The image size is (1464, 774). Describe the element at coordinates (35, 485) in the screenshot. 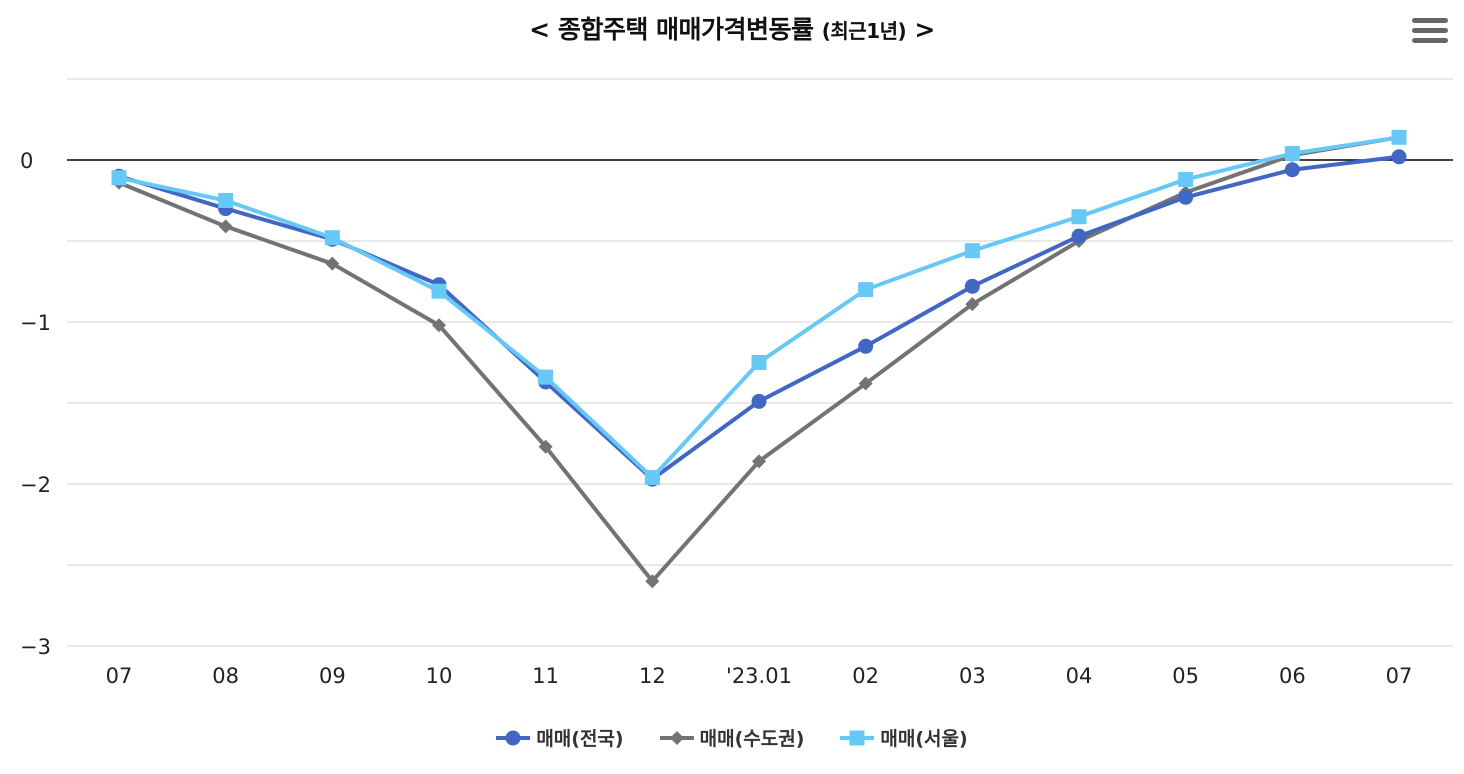

I see `y-tick-label: −2` at that location.